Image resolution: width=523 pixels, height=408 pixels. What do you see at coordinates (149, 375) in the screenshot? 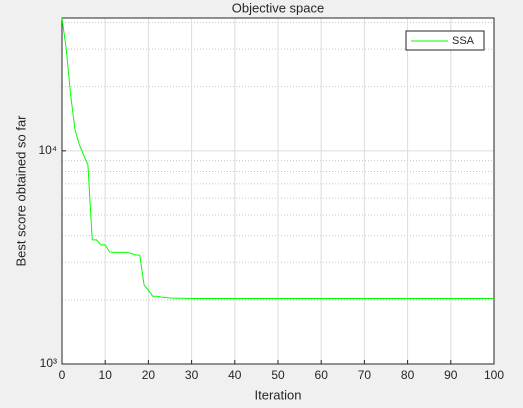
I see `x-tick-label: 20` at bounding box center [149, 375].